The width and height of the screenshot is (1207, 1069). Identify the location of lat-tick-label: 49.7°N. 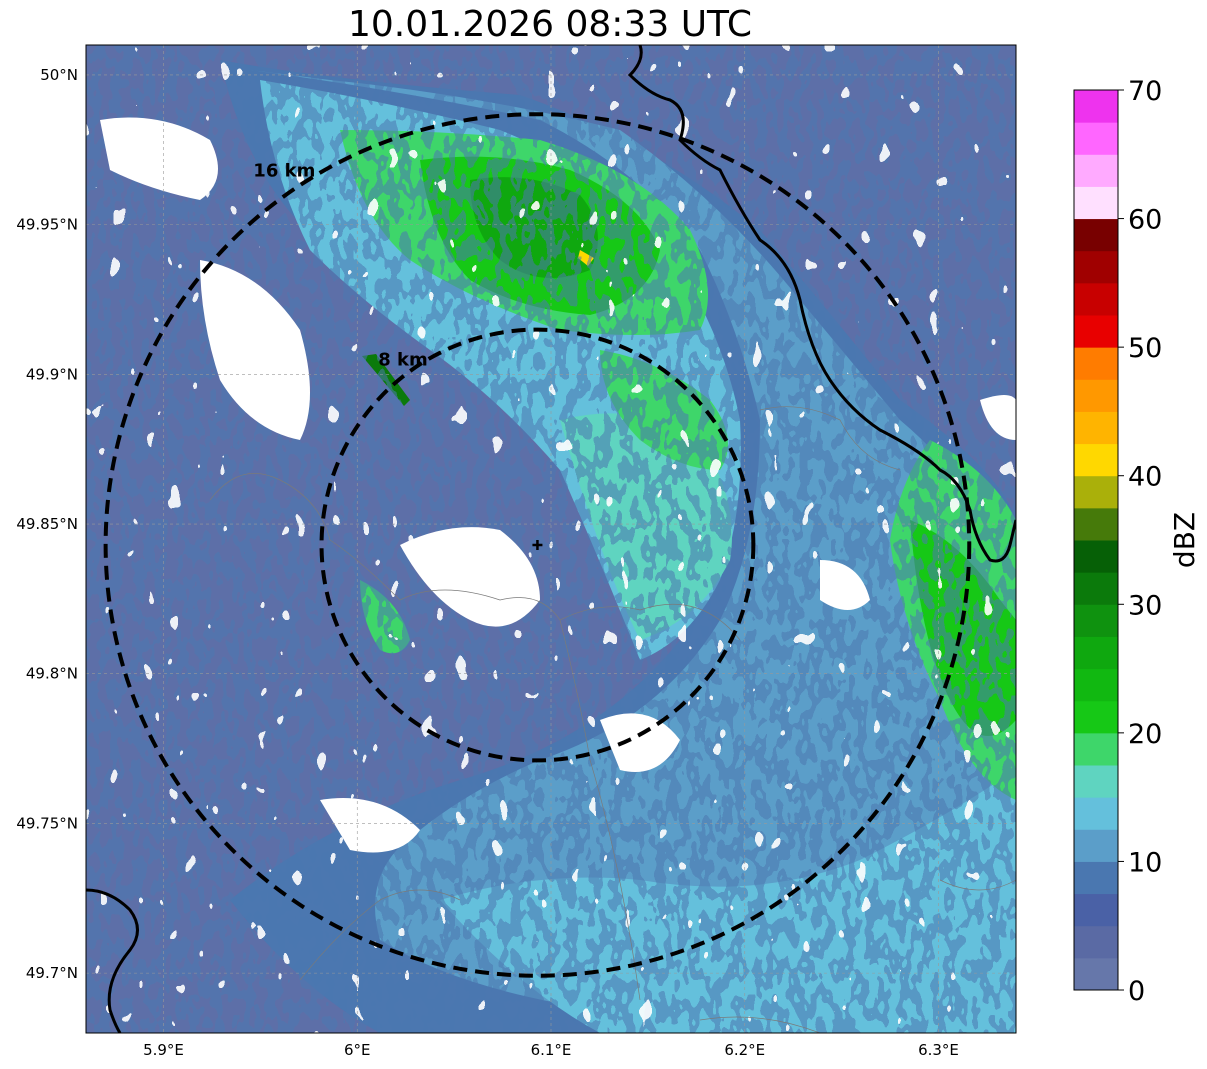
(52, 973).